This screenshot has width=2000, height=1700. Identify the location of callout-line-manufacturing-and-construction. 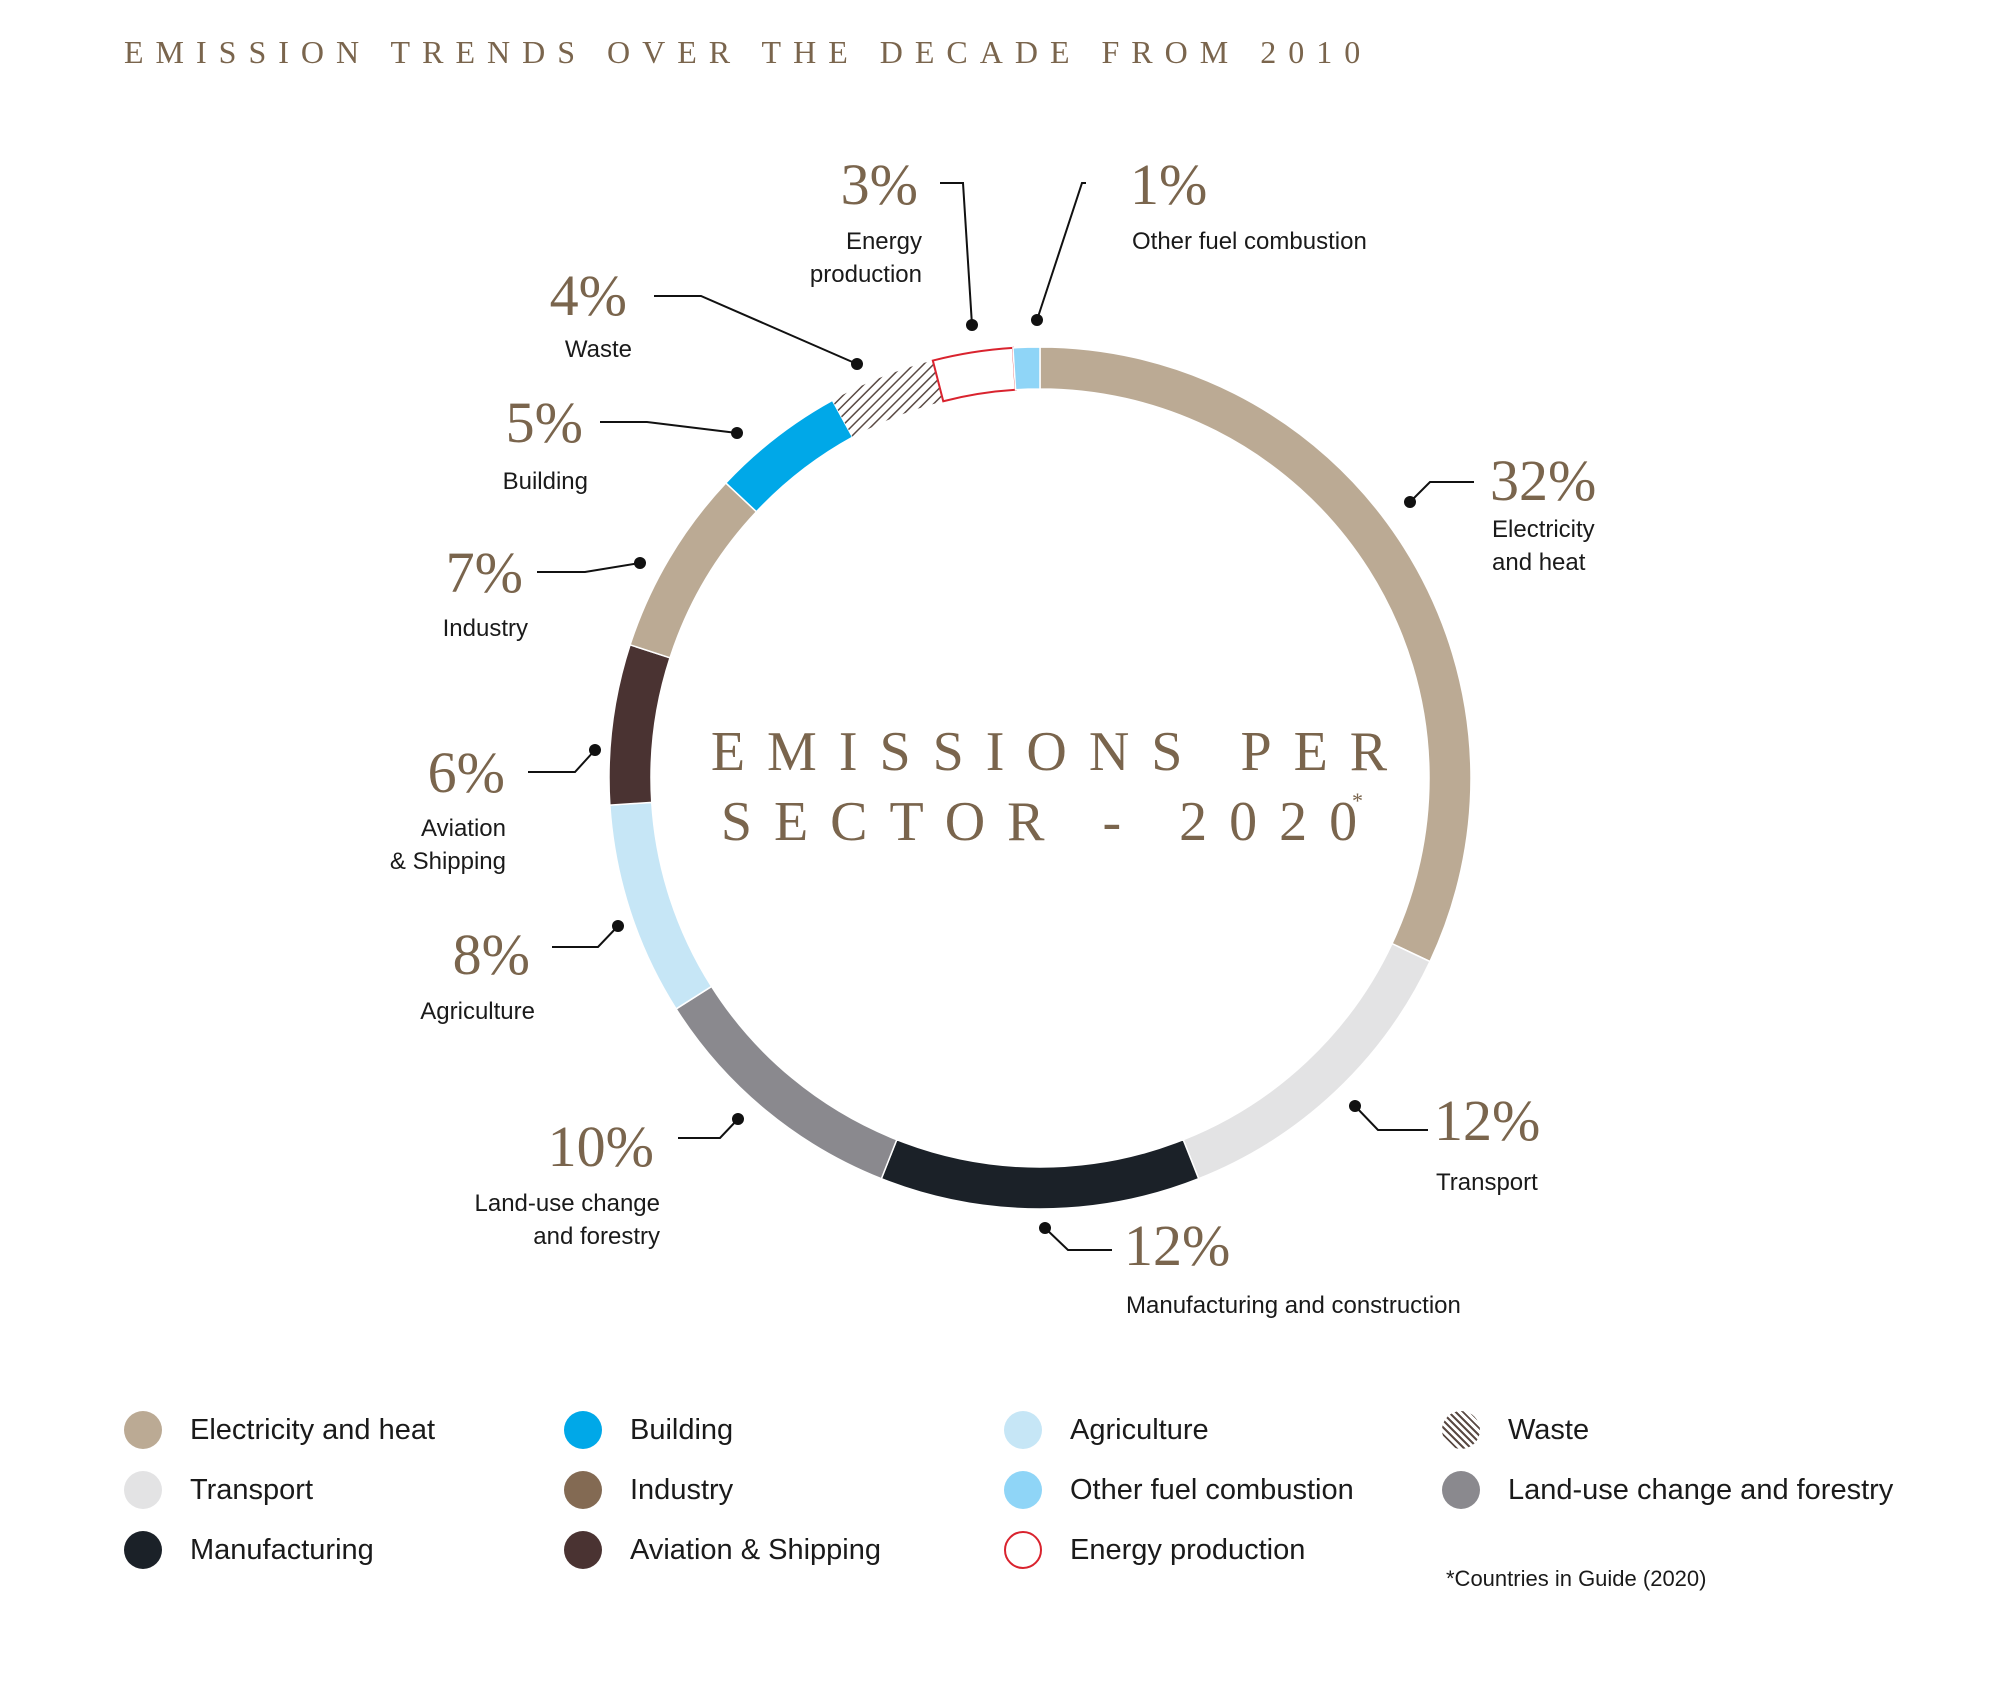
(1078, 1239).